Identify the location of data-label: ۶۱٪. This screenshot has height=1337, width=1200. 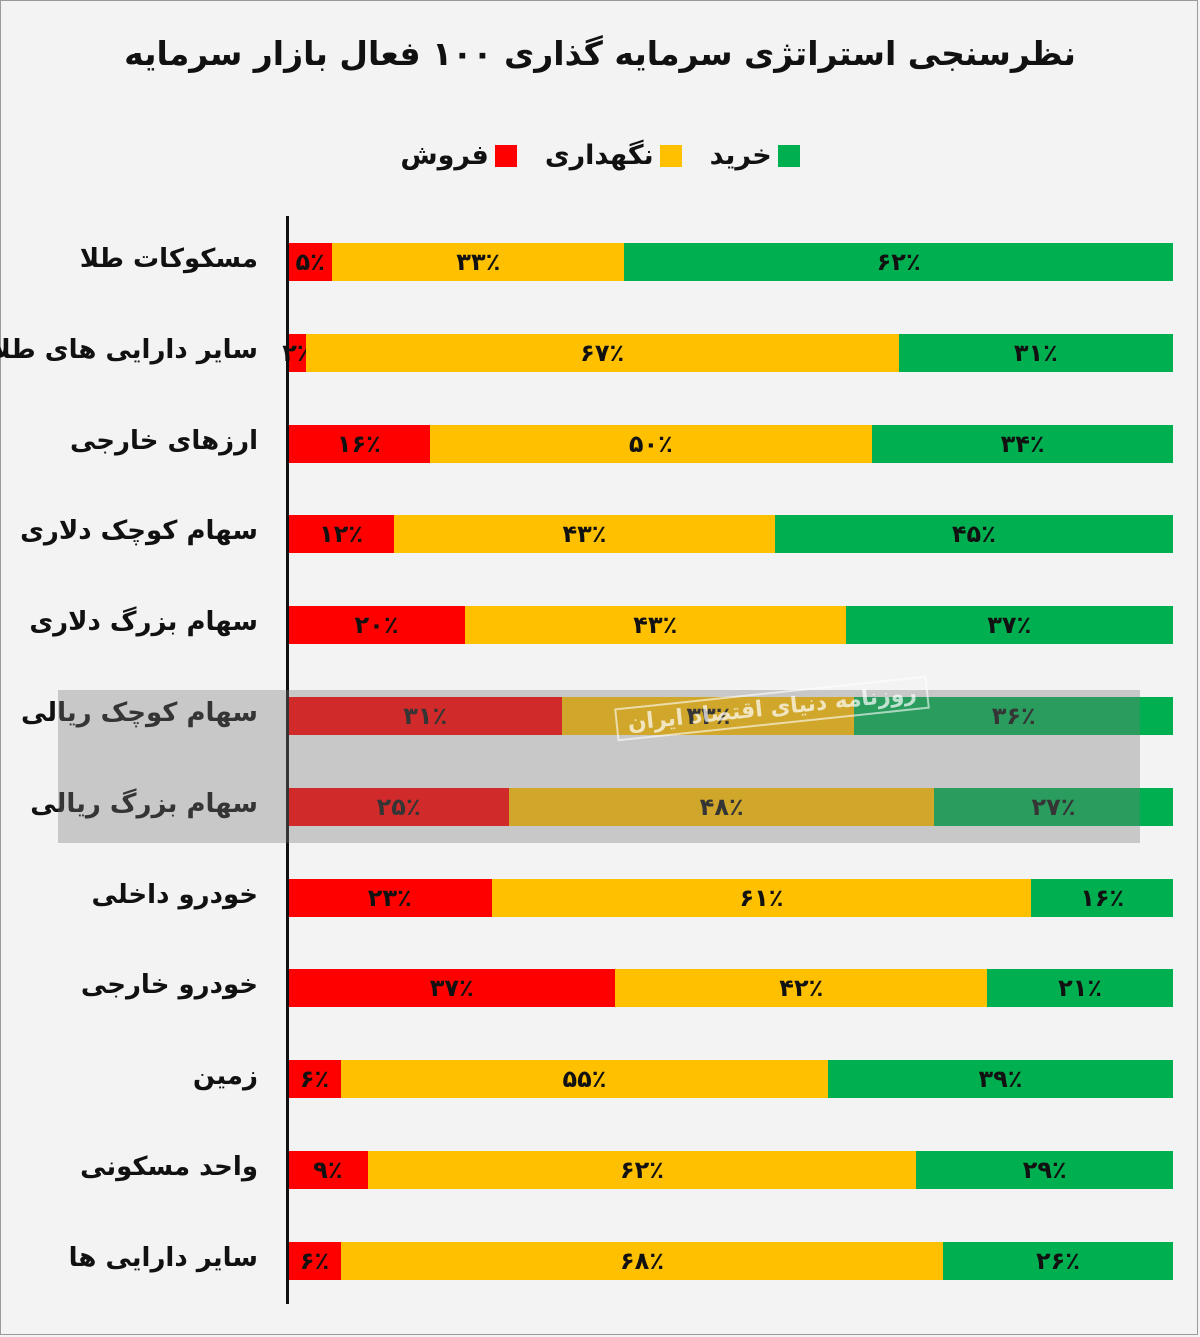
(761, 898).